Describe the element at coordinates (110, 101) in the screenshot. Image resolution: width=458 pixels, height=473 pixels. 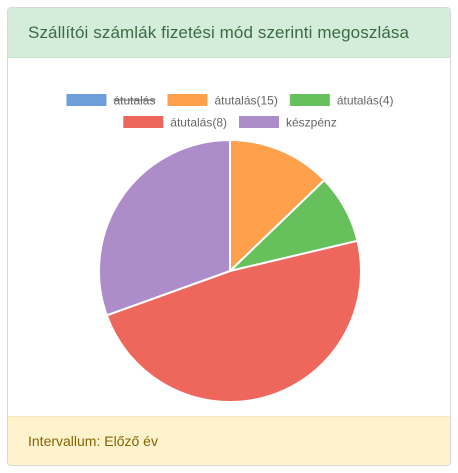
I see `legend-item: átutalás` at that location.